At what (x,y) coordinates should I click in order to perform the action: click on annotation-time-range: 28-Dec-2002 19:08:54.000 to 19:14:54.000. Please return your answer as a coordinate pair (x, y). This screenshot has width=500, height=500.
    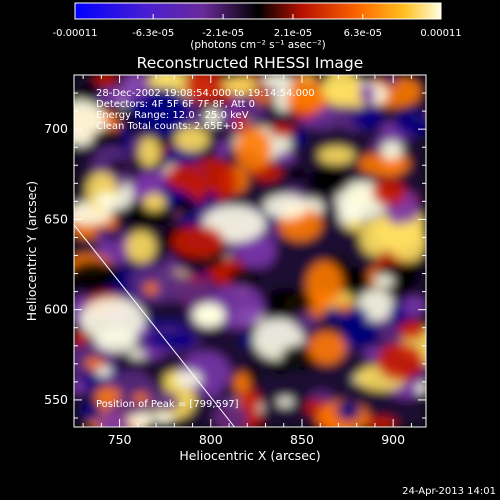
    Looking at the image, I should click on (205, 93).